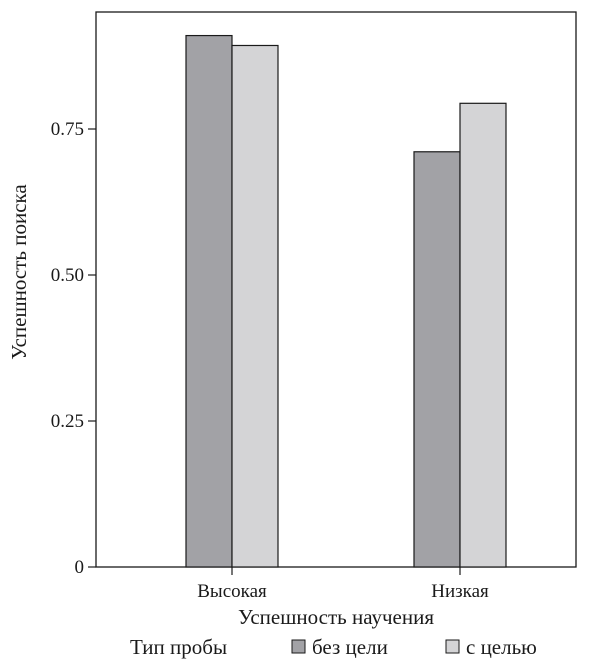 The height and width of the screenshot is (660, 591). What do you see at coordinates (178, 647) in the screenshot?
I see `legend-title: Тип пробы` at bounding box center [178, 647].